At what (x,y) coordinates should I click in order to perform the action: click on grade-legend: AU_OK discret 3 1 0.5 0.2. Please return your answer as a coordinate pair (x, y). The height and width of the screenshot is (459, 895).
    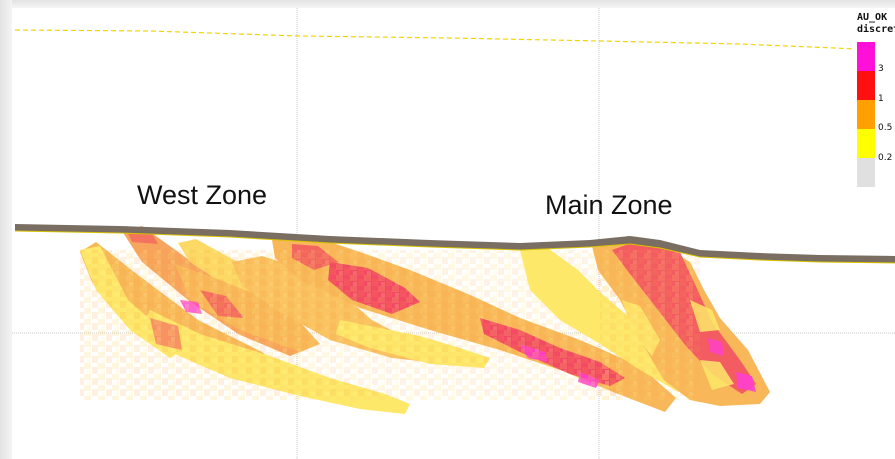
    Looking at the image, I should click on (875, 103).